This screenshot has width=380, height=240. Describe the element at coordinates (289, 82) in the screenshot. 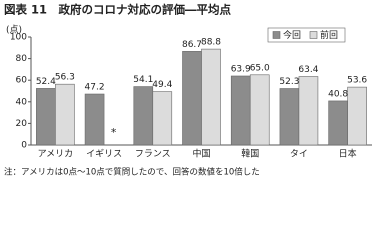

I see `value-label: 52.3` at that location.